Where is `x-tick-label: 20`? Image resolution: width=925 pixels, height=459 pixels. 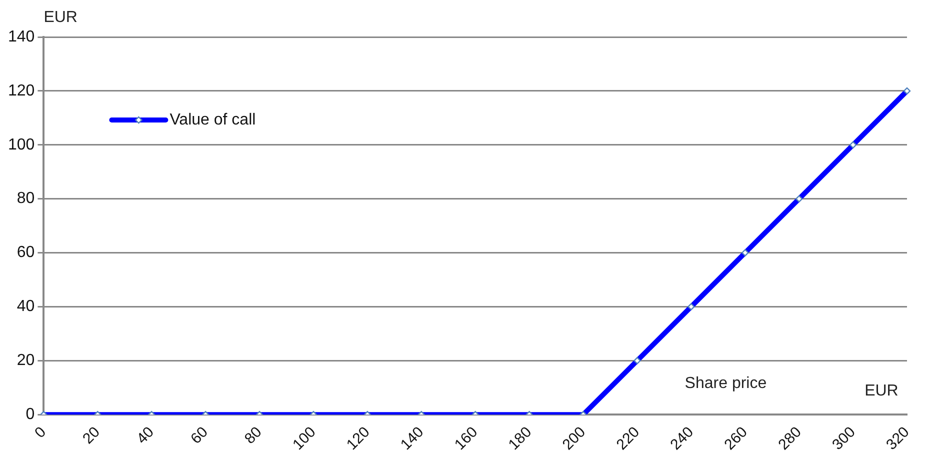 x-tick-label: 20 is located at coordinates (92, 436).